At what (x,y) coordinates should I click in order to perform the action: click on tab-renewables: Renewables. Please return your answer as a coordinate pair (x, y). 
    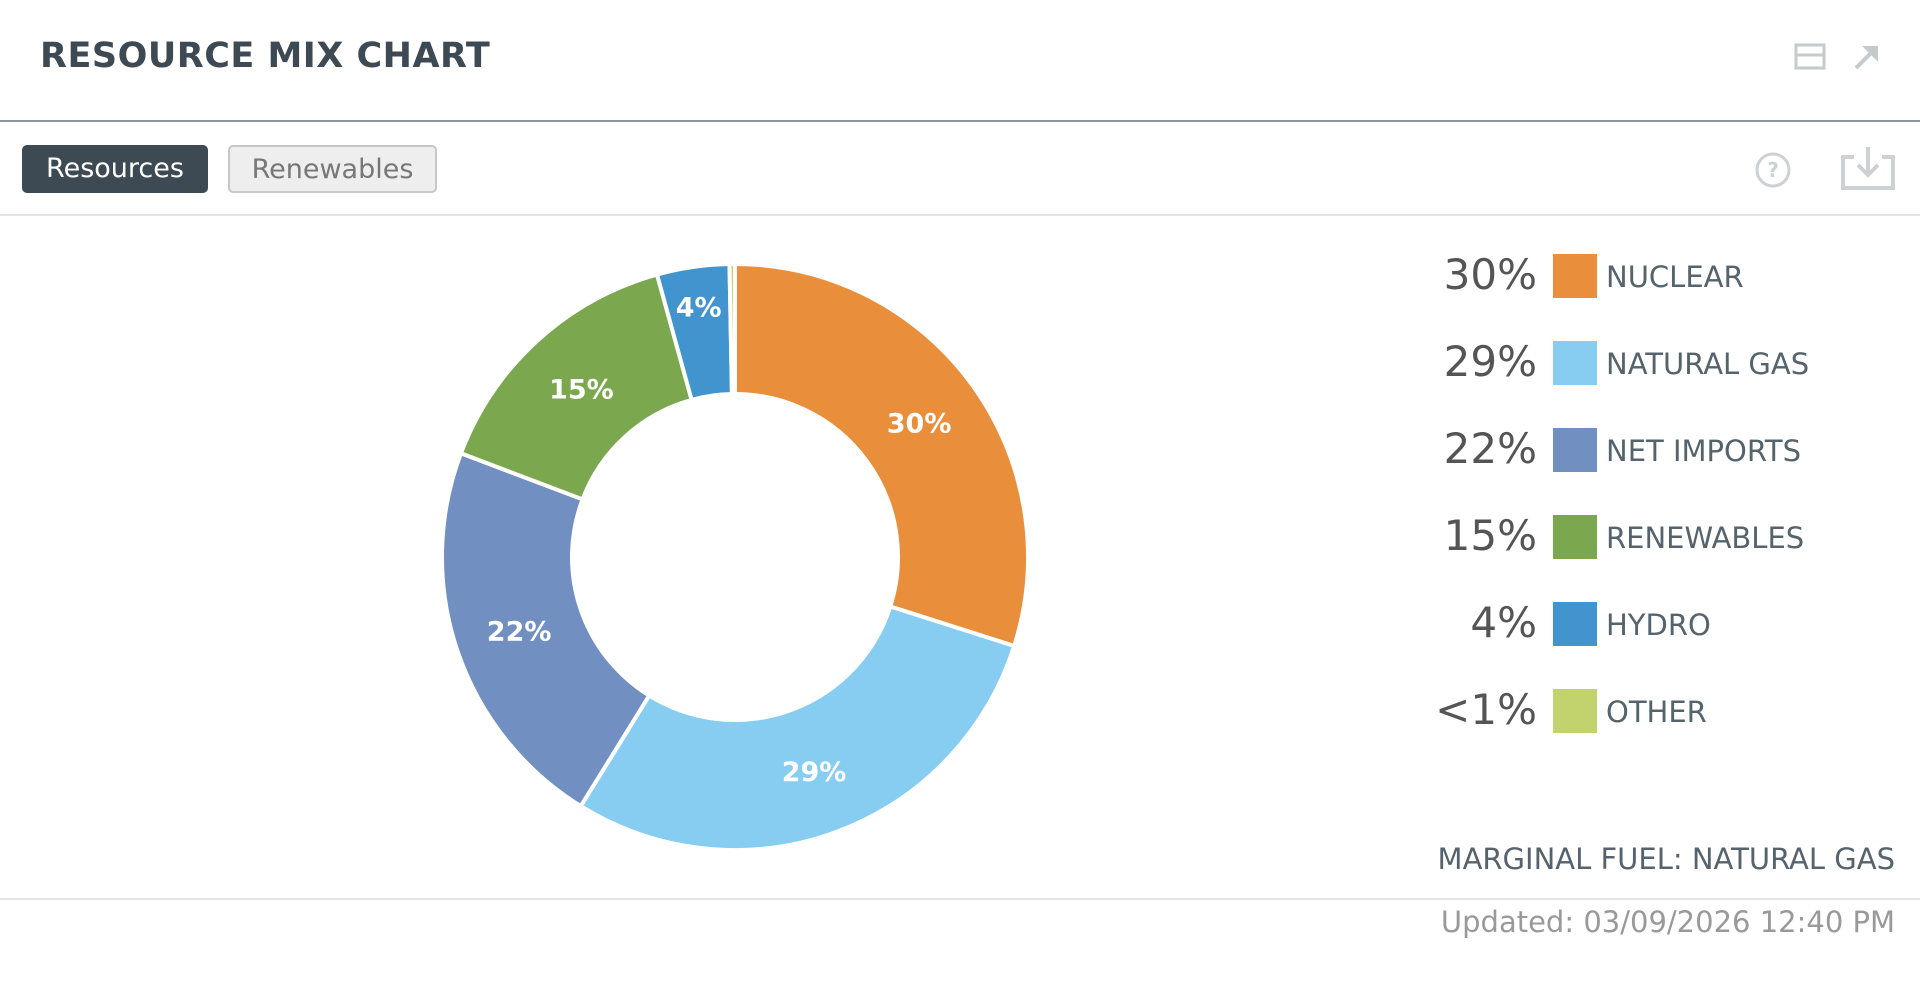
    Looking at the image, I should click on (332, 169).